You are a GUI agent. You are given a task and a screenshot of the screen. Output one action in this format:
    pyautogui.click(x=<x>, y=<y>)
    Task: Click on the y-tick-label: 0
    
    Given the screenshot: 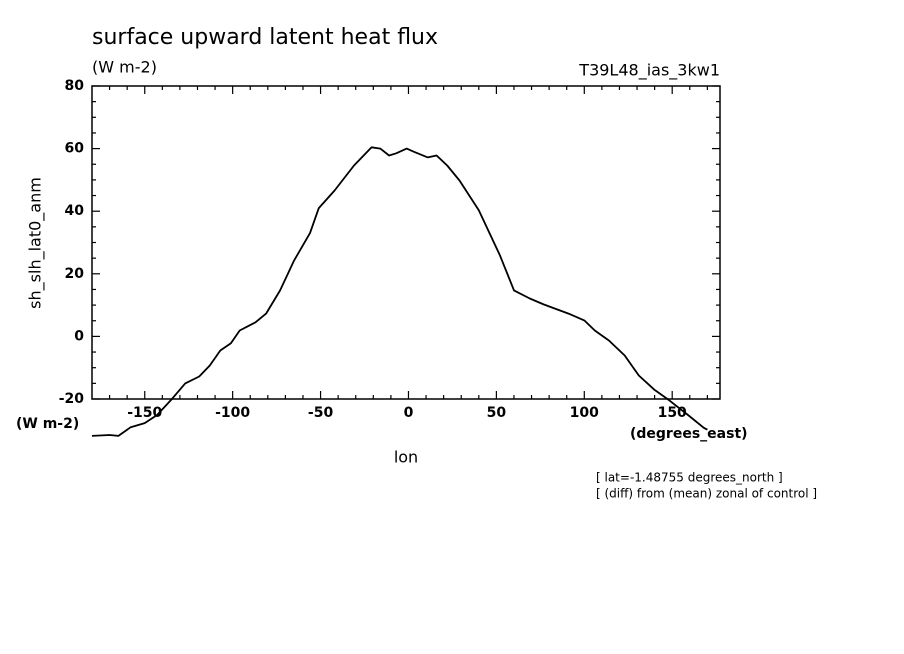 What is the action you would take?
    pyautogui.click(x=79, y=336)
    